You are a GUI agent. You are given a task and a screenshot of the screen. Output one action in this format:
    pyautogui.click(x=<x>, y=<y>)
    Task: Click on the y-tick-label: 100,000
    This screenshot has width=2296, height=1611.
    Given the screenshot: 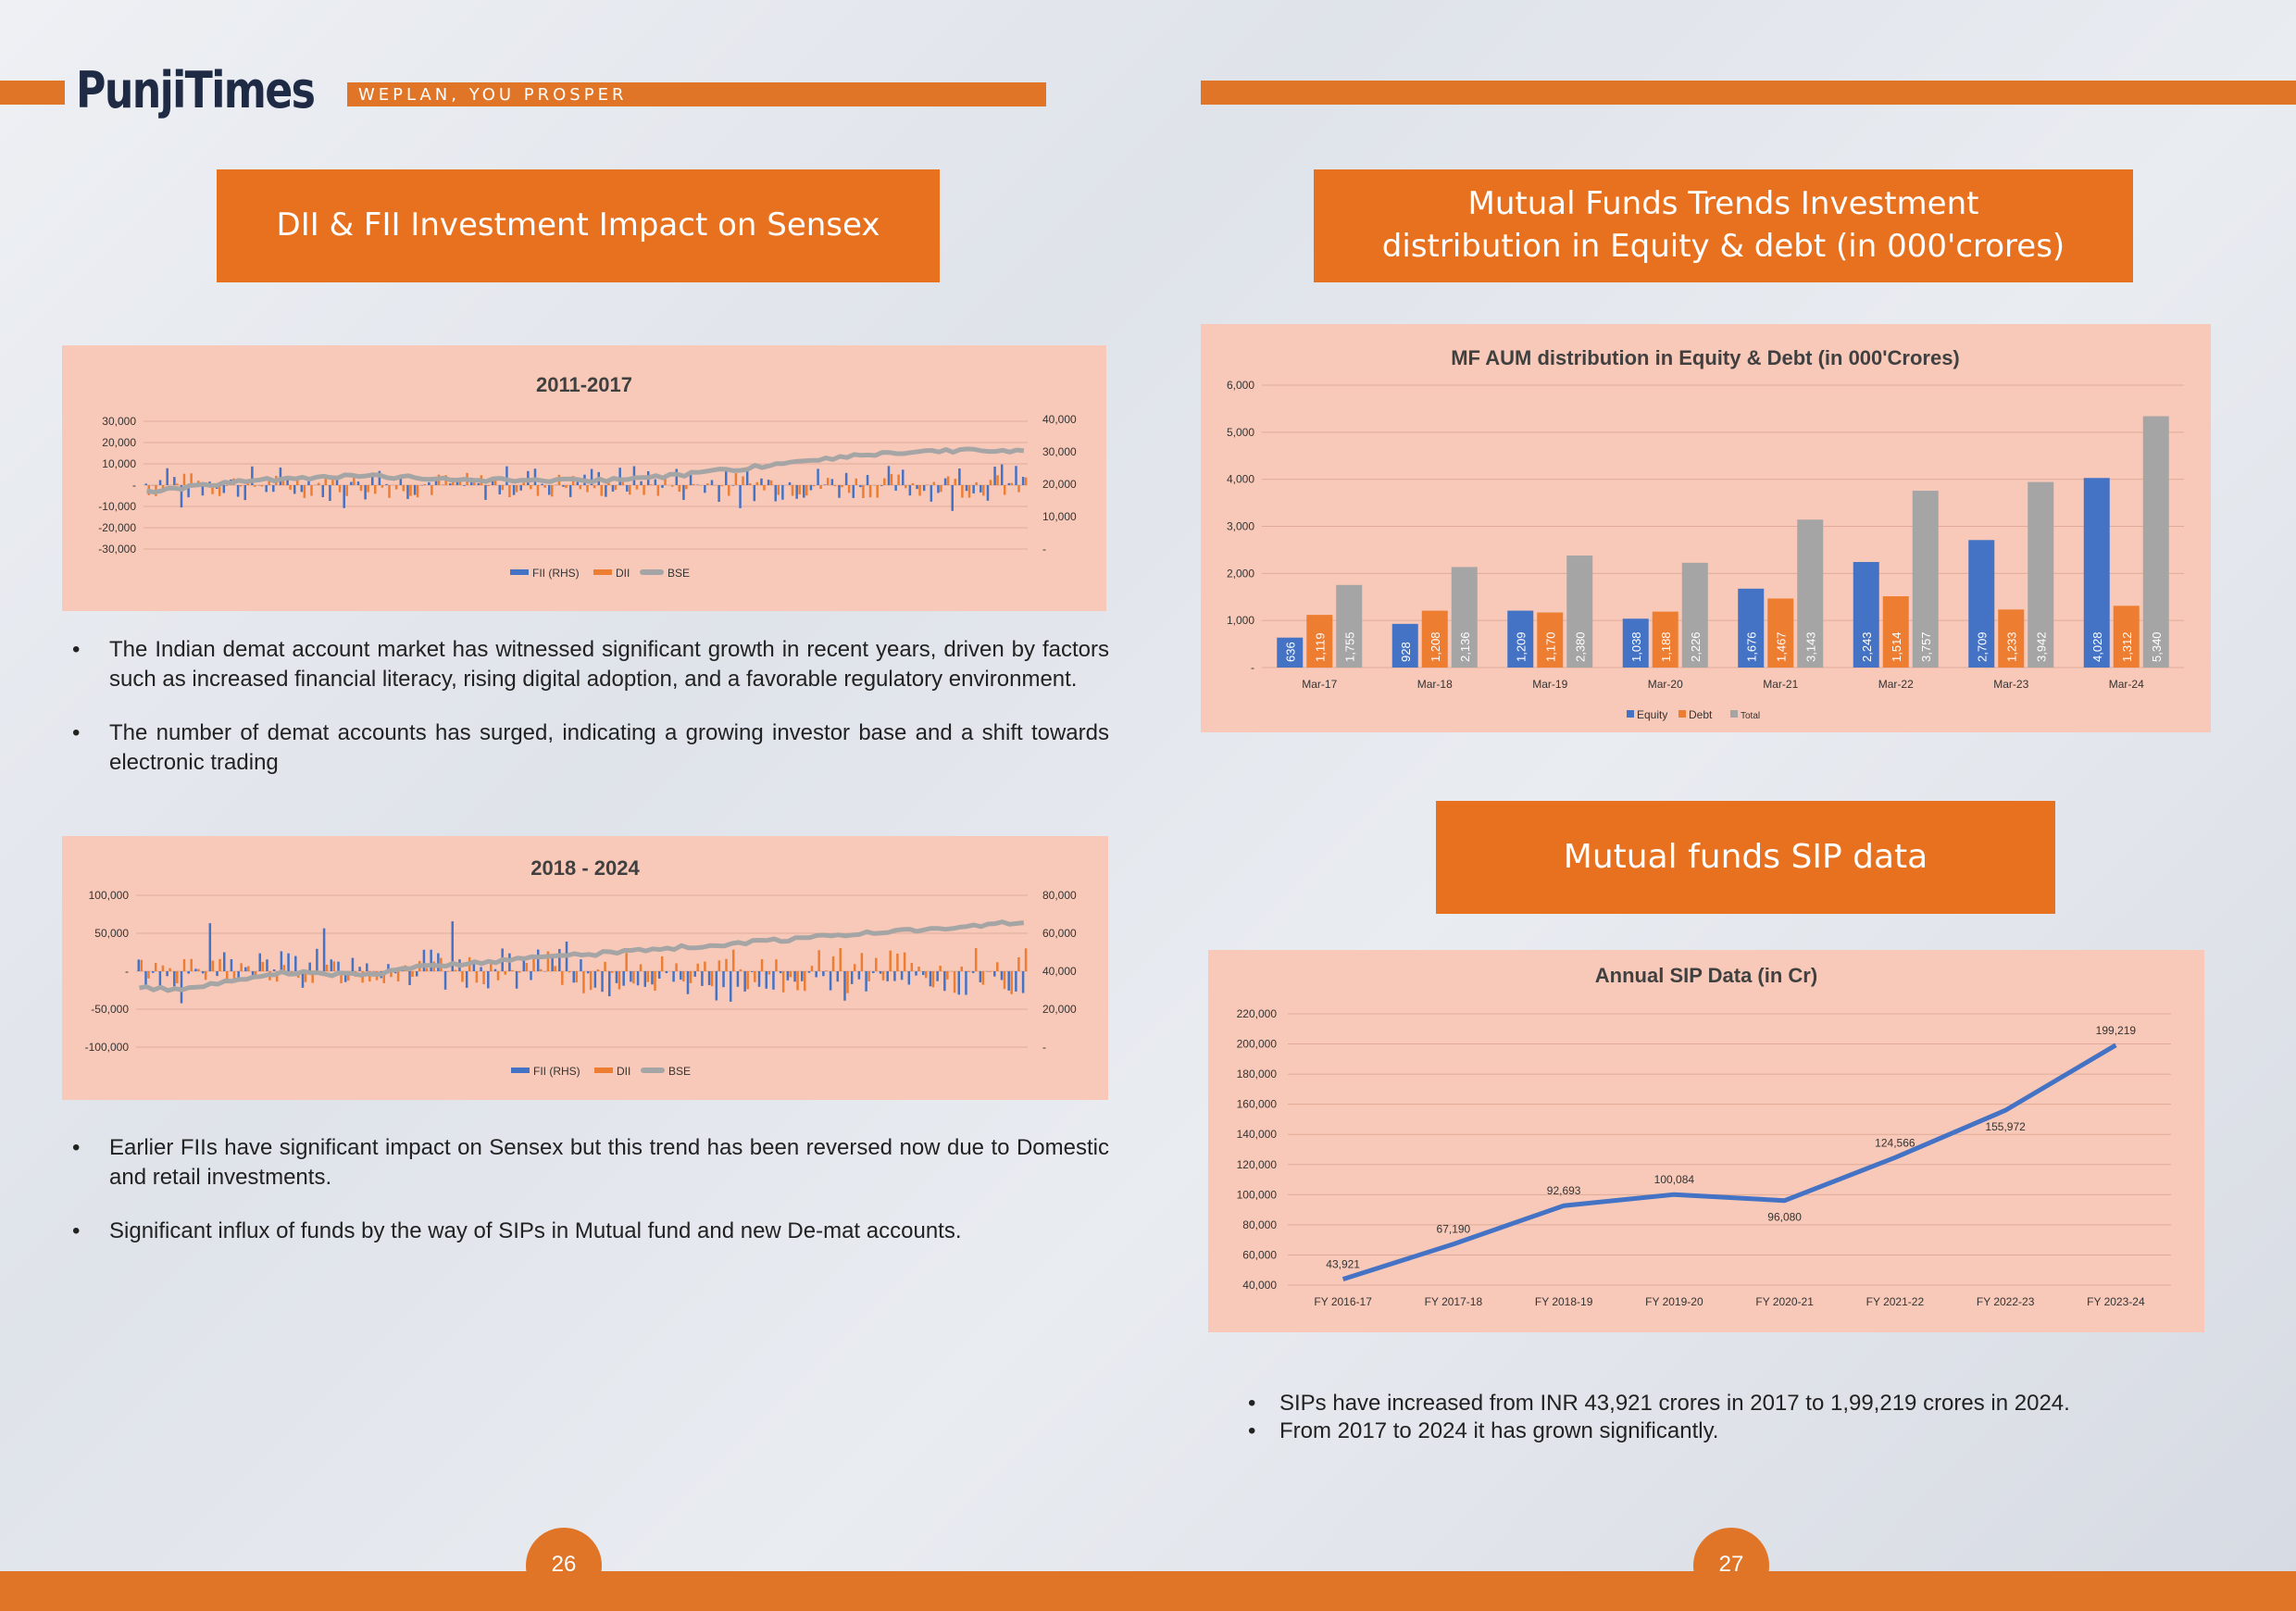 What is the action you would take?
    pyautogui.click(x=1257, y=1194)
    